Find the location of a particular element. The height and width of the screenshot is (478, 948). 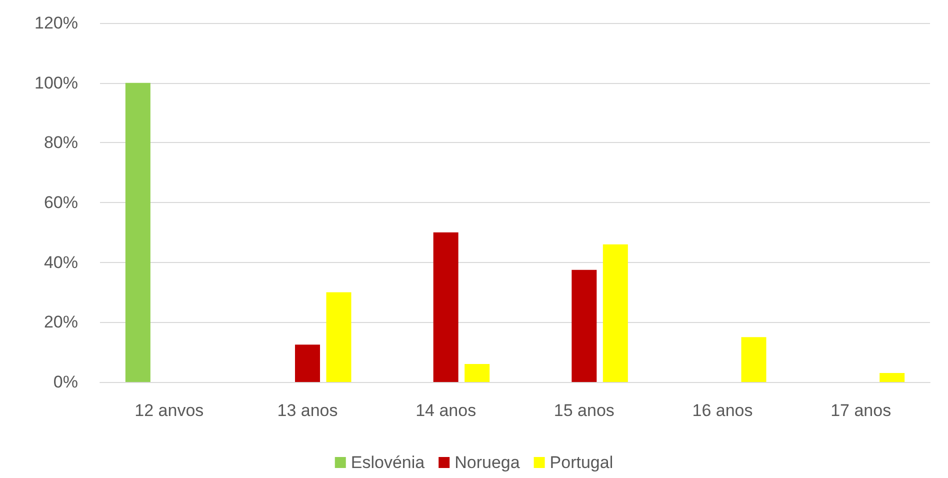

y-tick-label: 100% is located at coordinates (56, 82).